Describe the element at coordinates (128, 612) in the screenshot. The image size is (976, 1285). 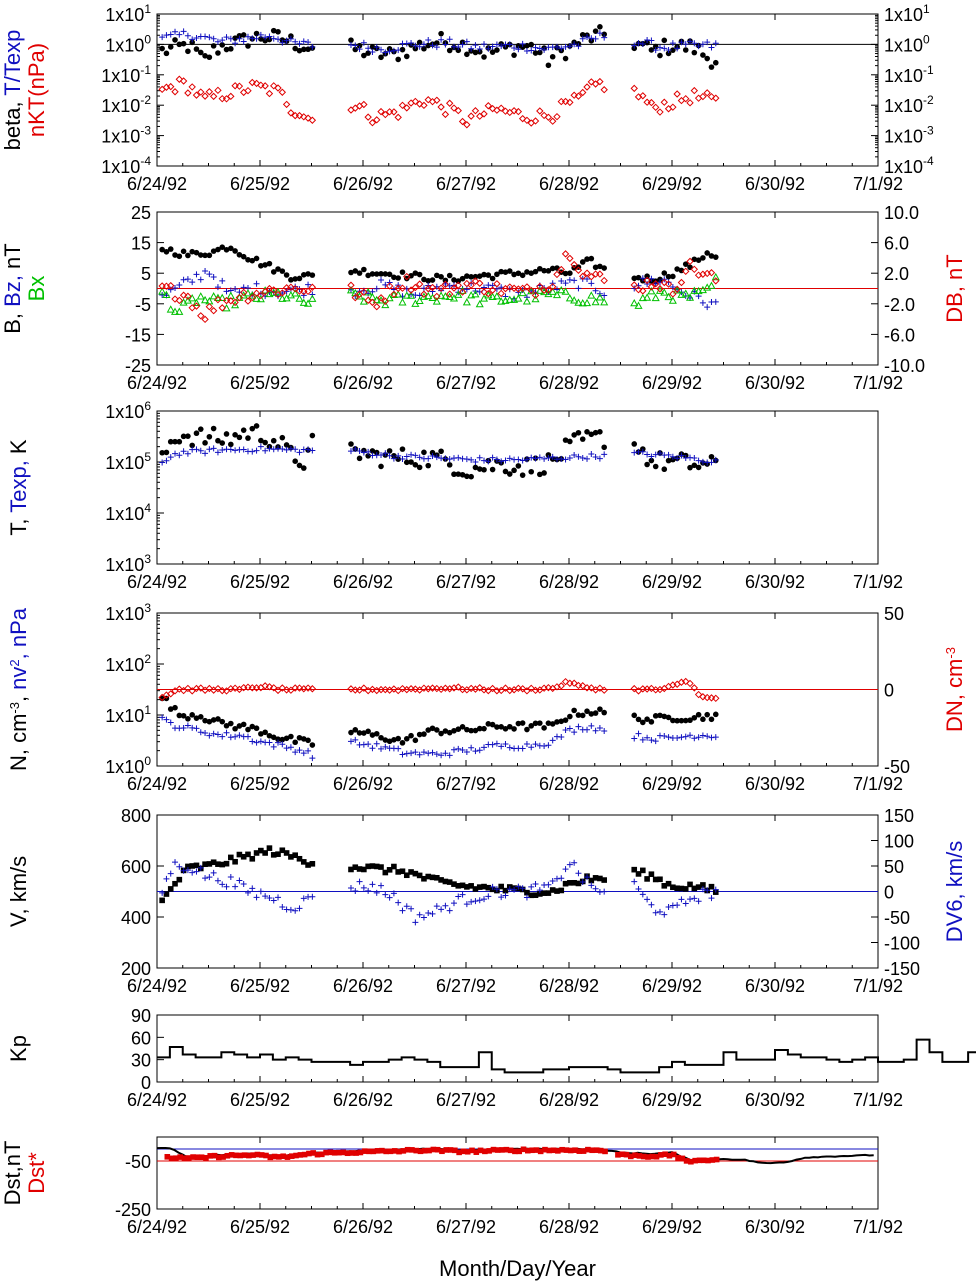
I see `y-tick-label: 1x10³` at that location.